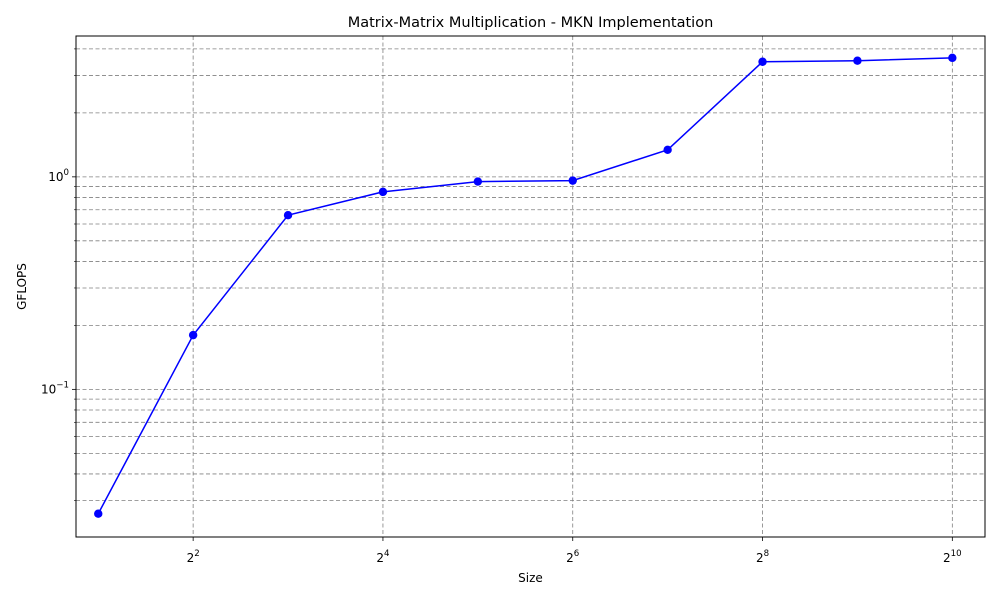  Describe the element at coordinates (762, 557) in the screenshot. I see `x-tick-label: 28` at that location.